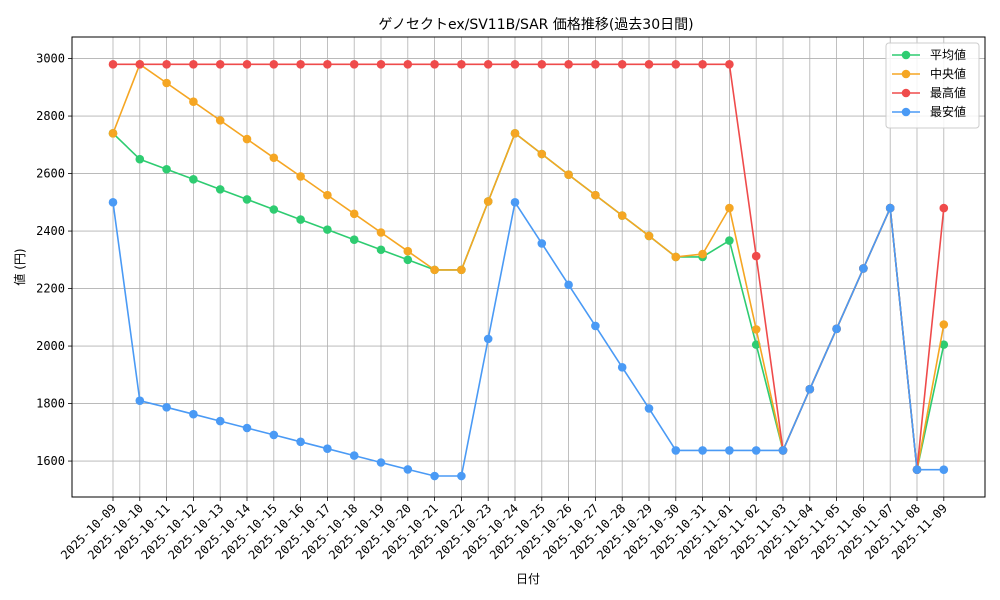  I want to click on y-tick-label: 2400, so click(50, 231).